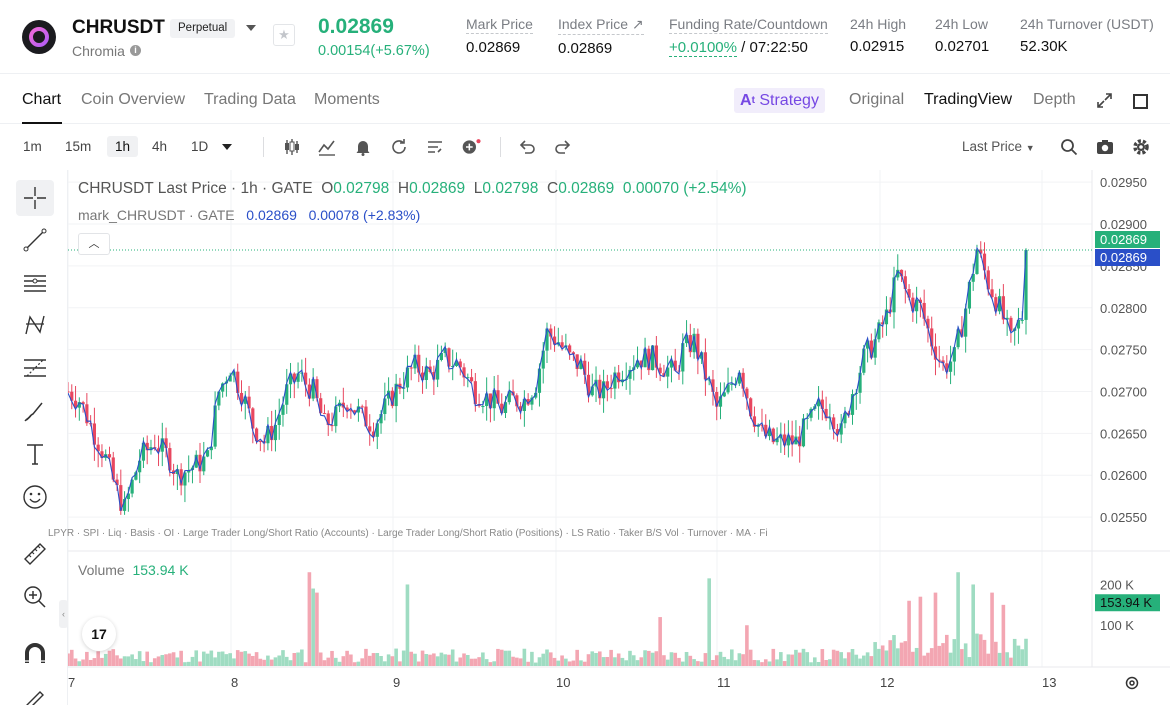 The image size is (1170, 705). What do you see at coordinates (78, 146) in the screenshot?
I see `interval-15m: 15m` at bounding box center [78, 146].